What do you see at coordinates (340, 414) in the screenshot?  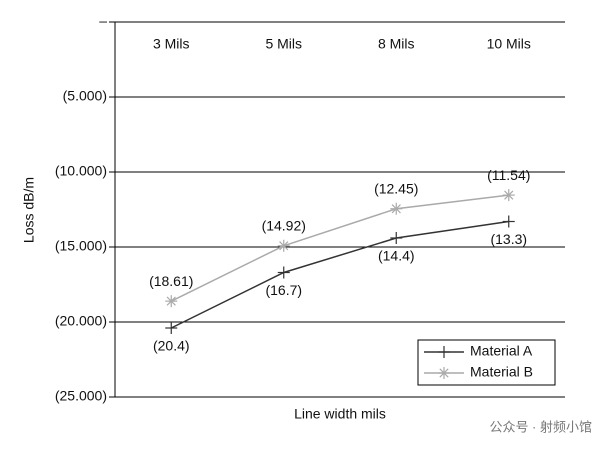 I see `x-axis-title: Line width mils` at bounding box center [340, 414].